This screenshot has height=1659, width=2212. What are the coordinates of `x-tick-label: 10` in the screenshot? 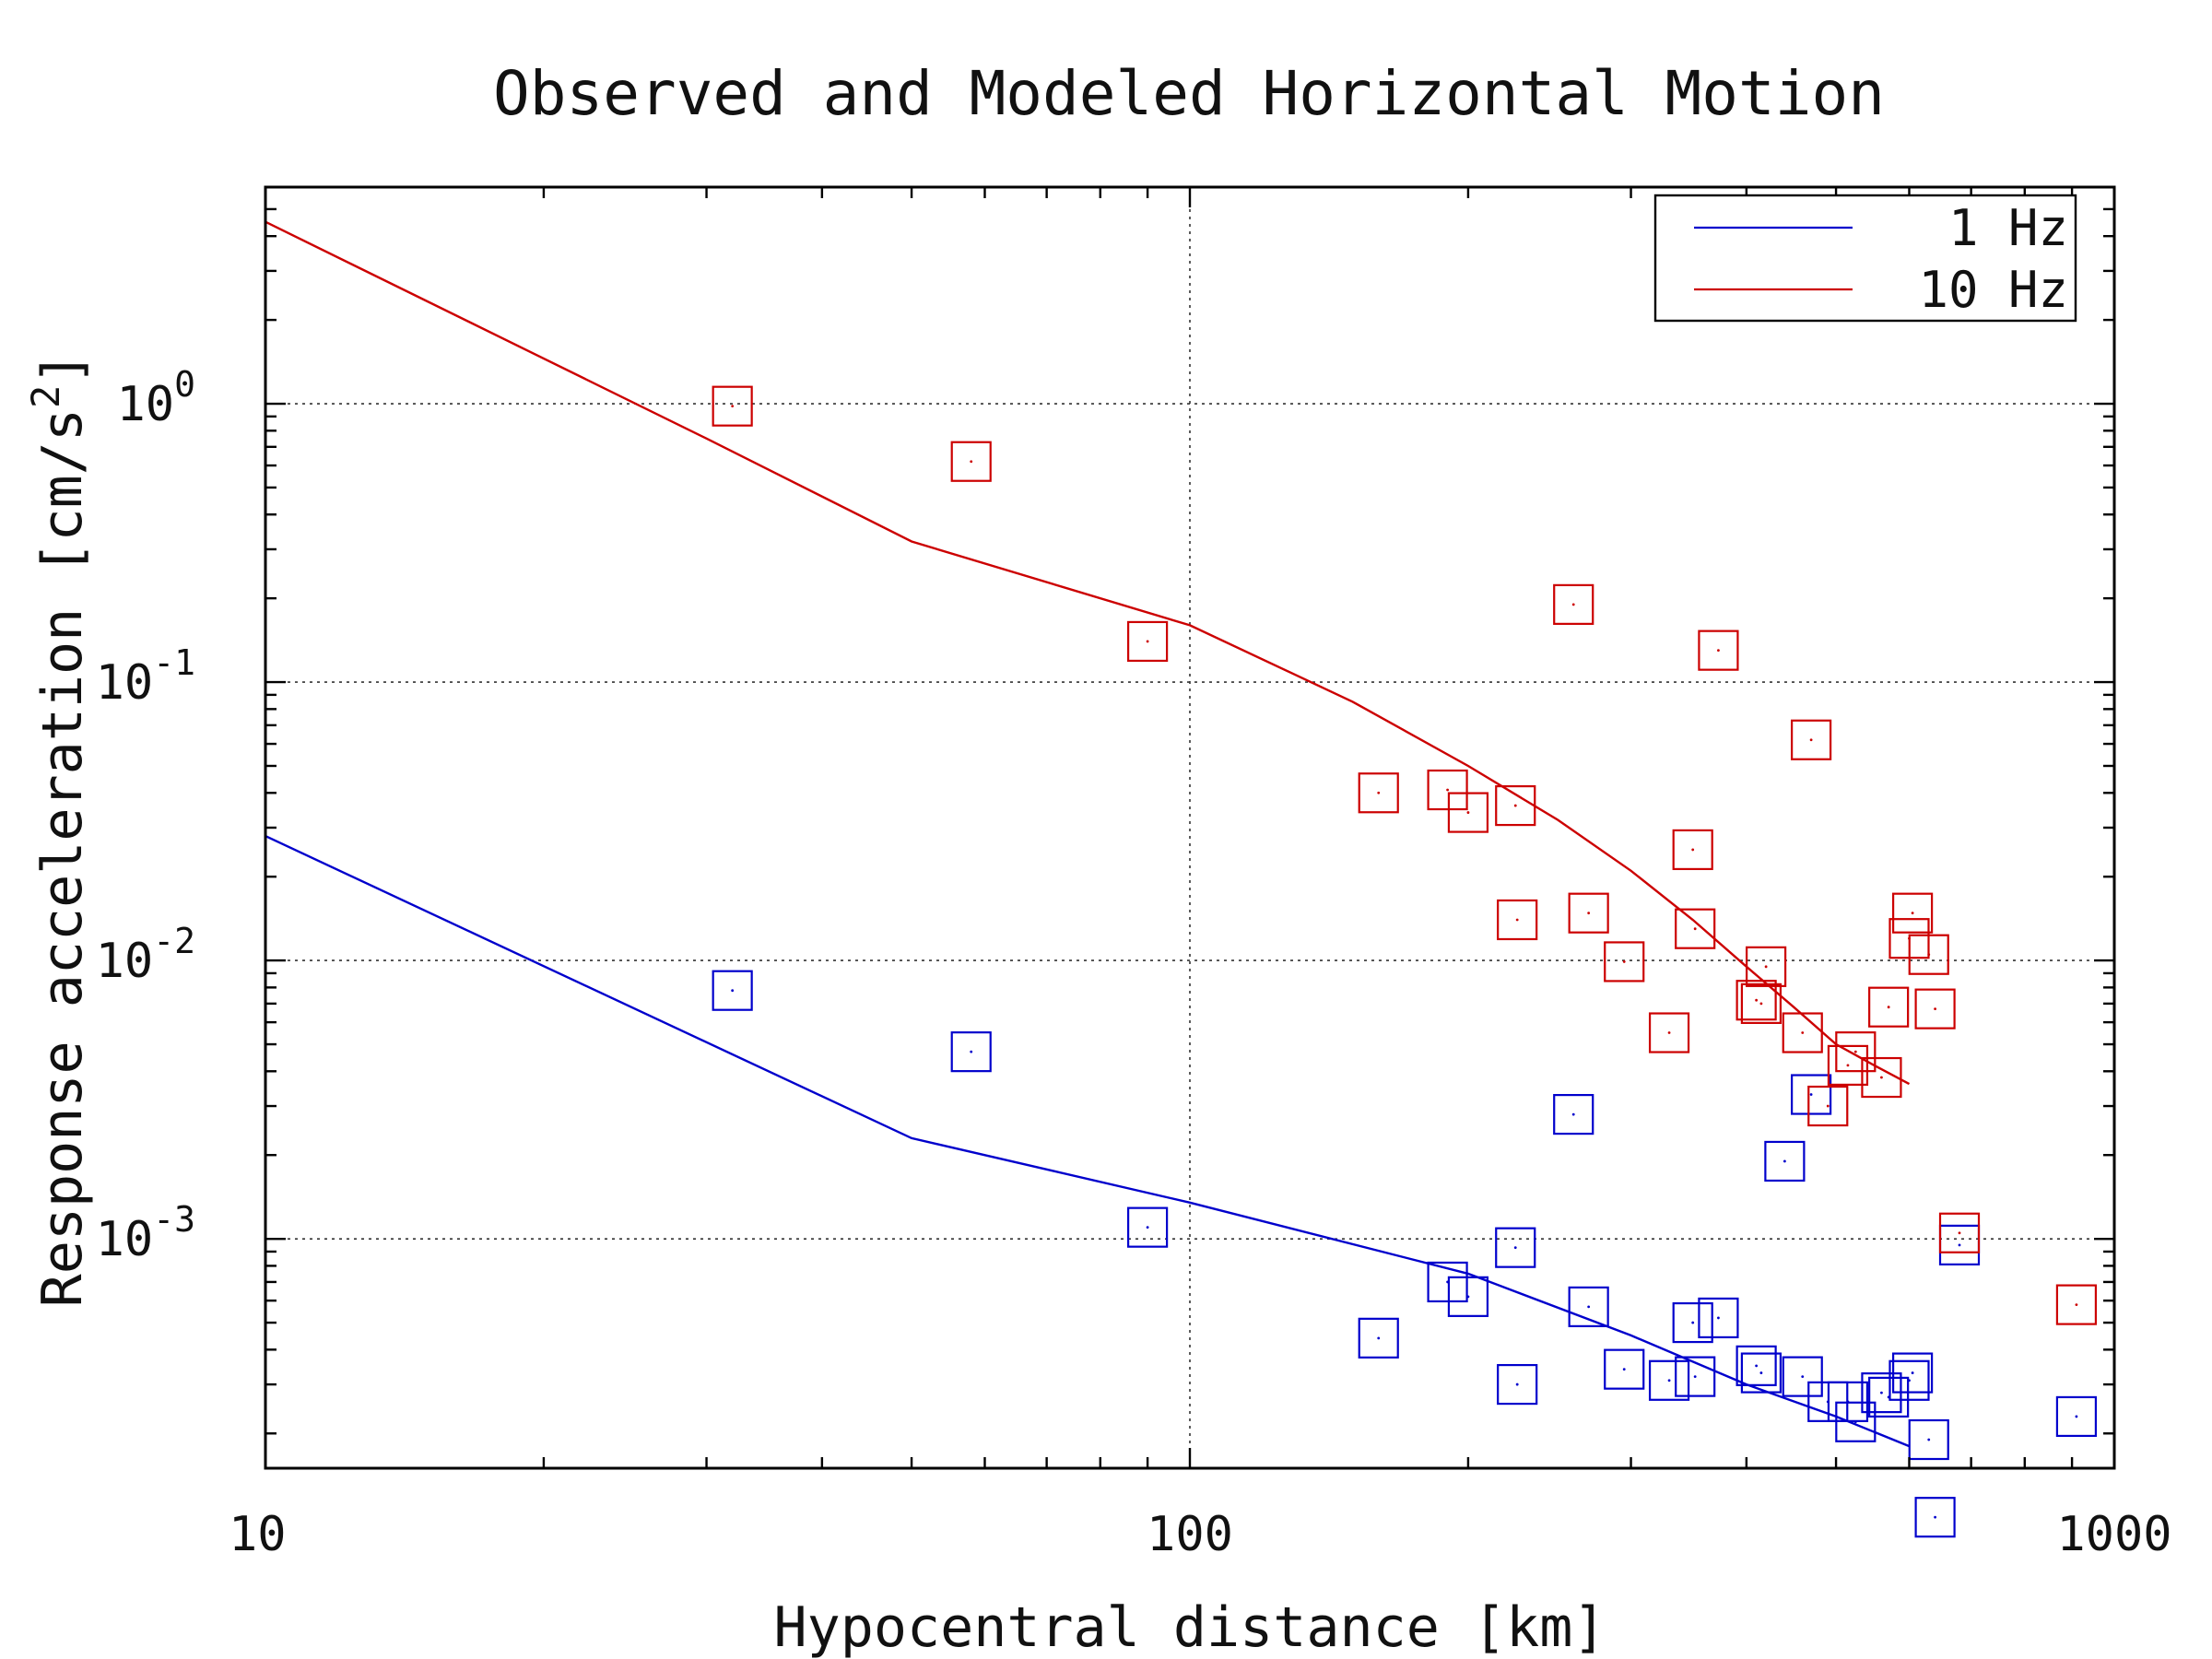 It's located at (258, 1534).